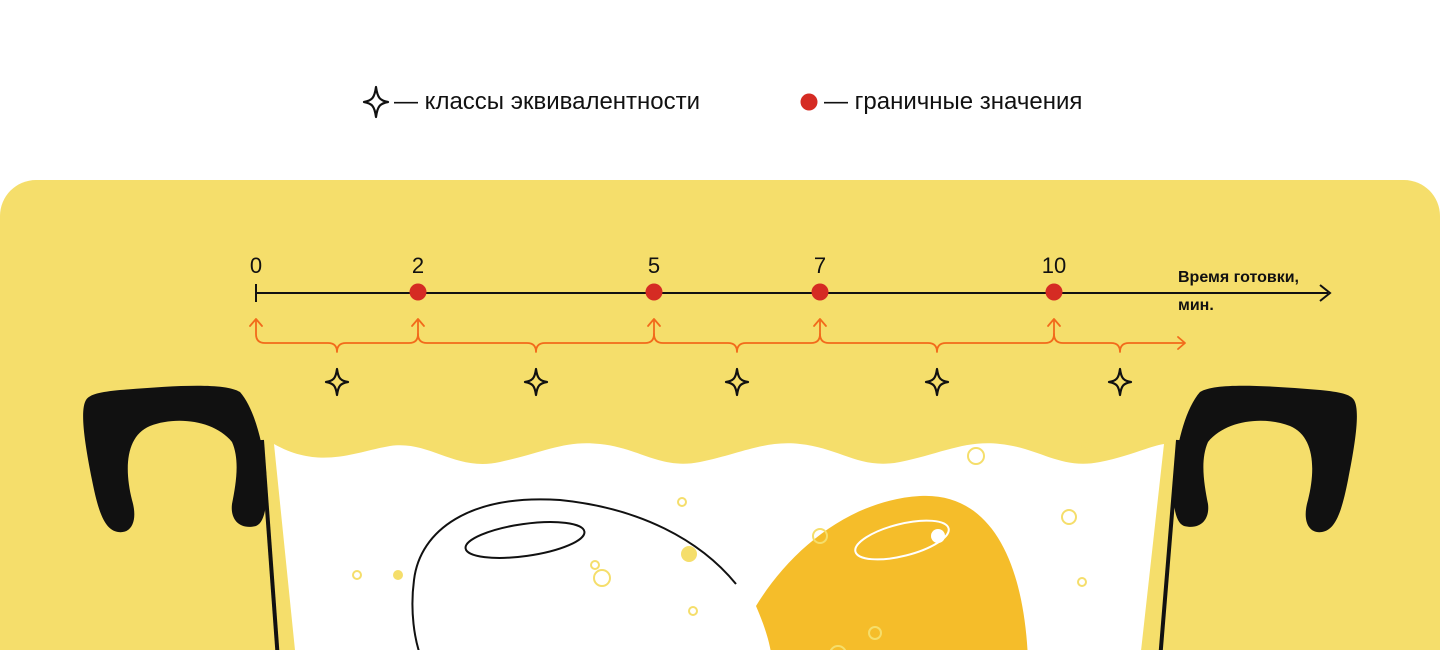 The image size is (1440, 650). I want to click on legend-equivalence-label: — классы эквивалентности, so click(547, 101).